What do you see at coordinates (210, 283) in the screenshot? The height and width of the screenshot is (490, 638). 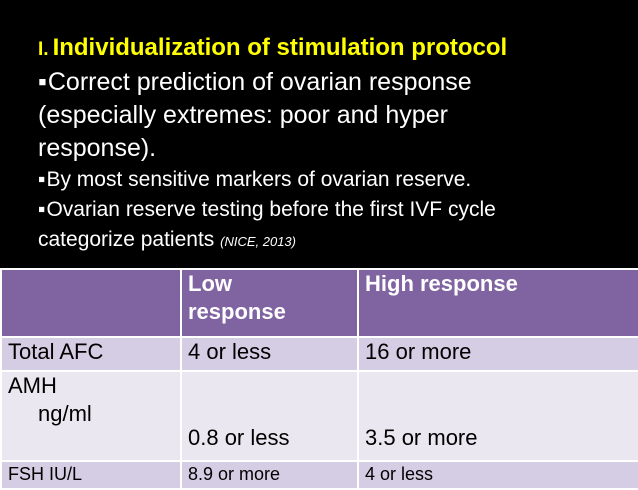 I see `header-low-line1: Low` at bounding box center [210, 283].